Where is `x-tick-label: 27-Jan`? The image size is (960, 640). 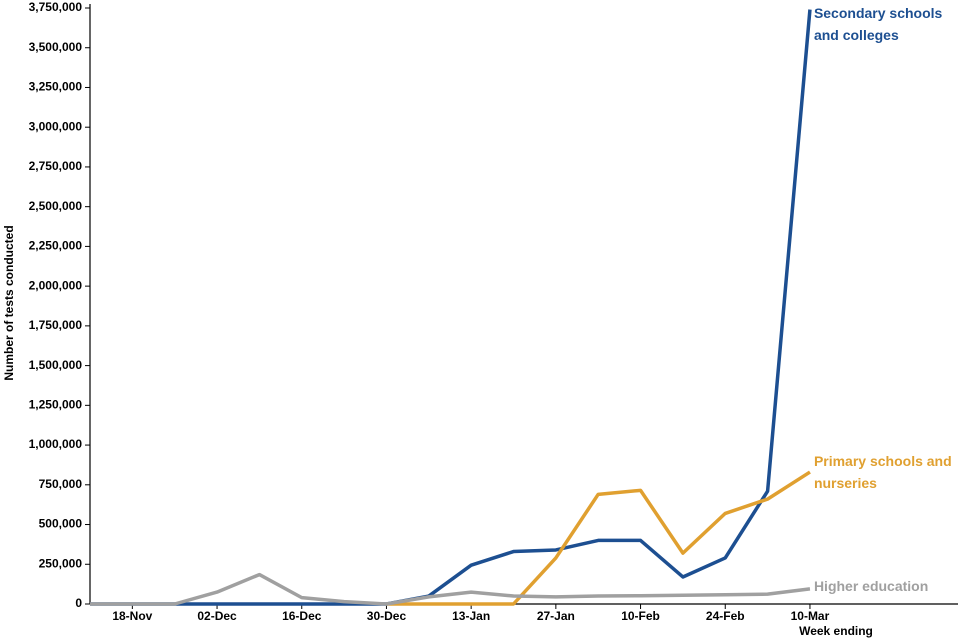
x-tick-label: 27-Jan is located at coordinates (556, 616).